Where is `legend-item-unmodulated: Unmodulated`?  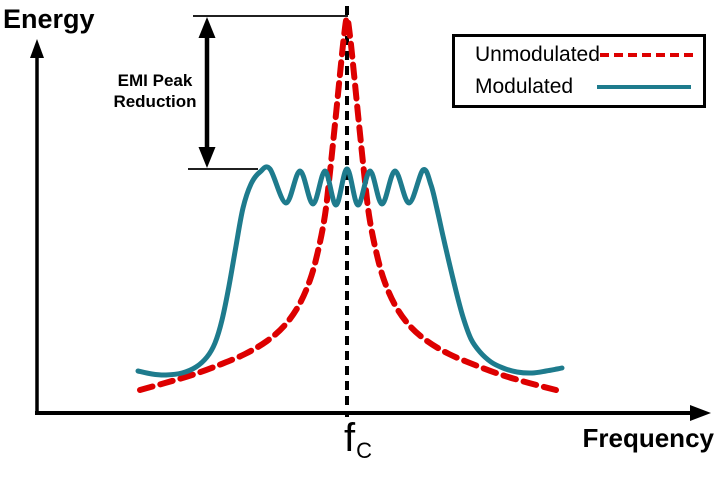
legend-item-unmodulated: Unmodulated is located at coordinates (584, 55).